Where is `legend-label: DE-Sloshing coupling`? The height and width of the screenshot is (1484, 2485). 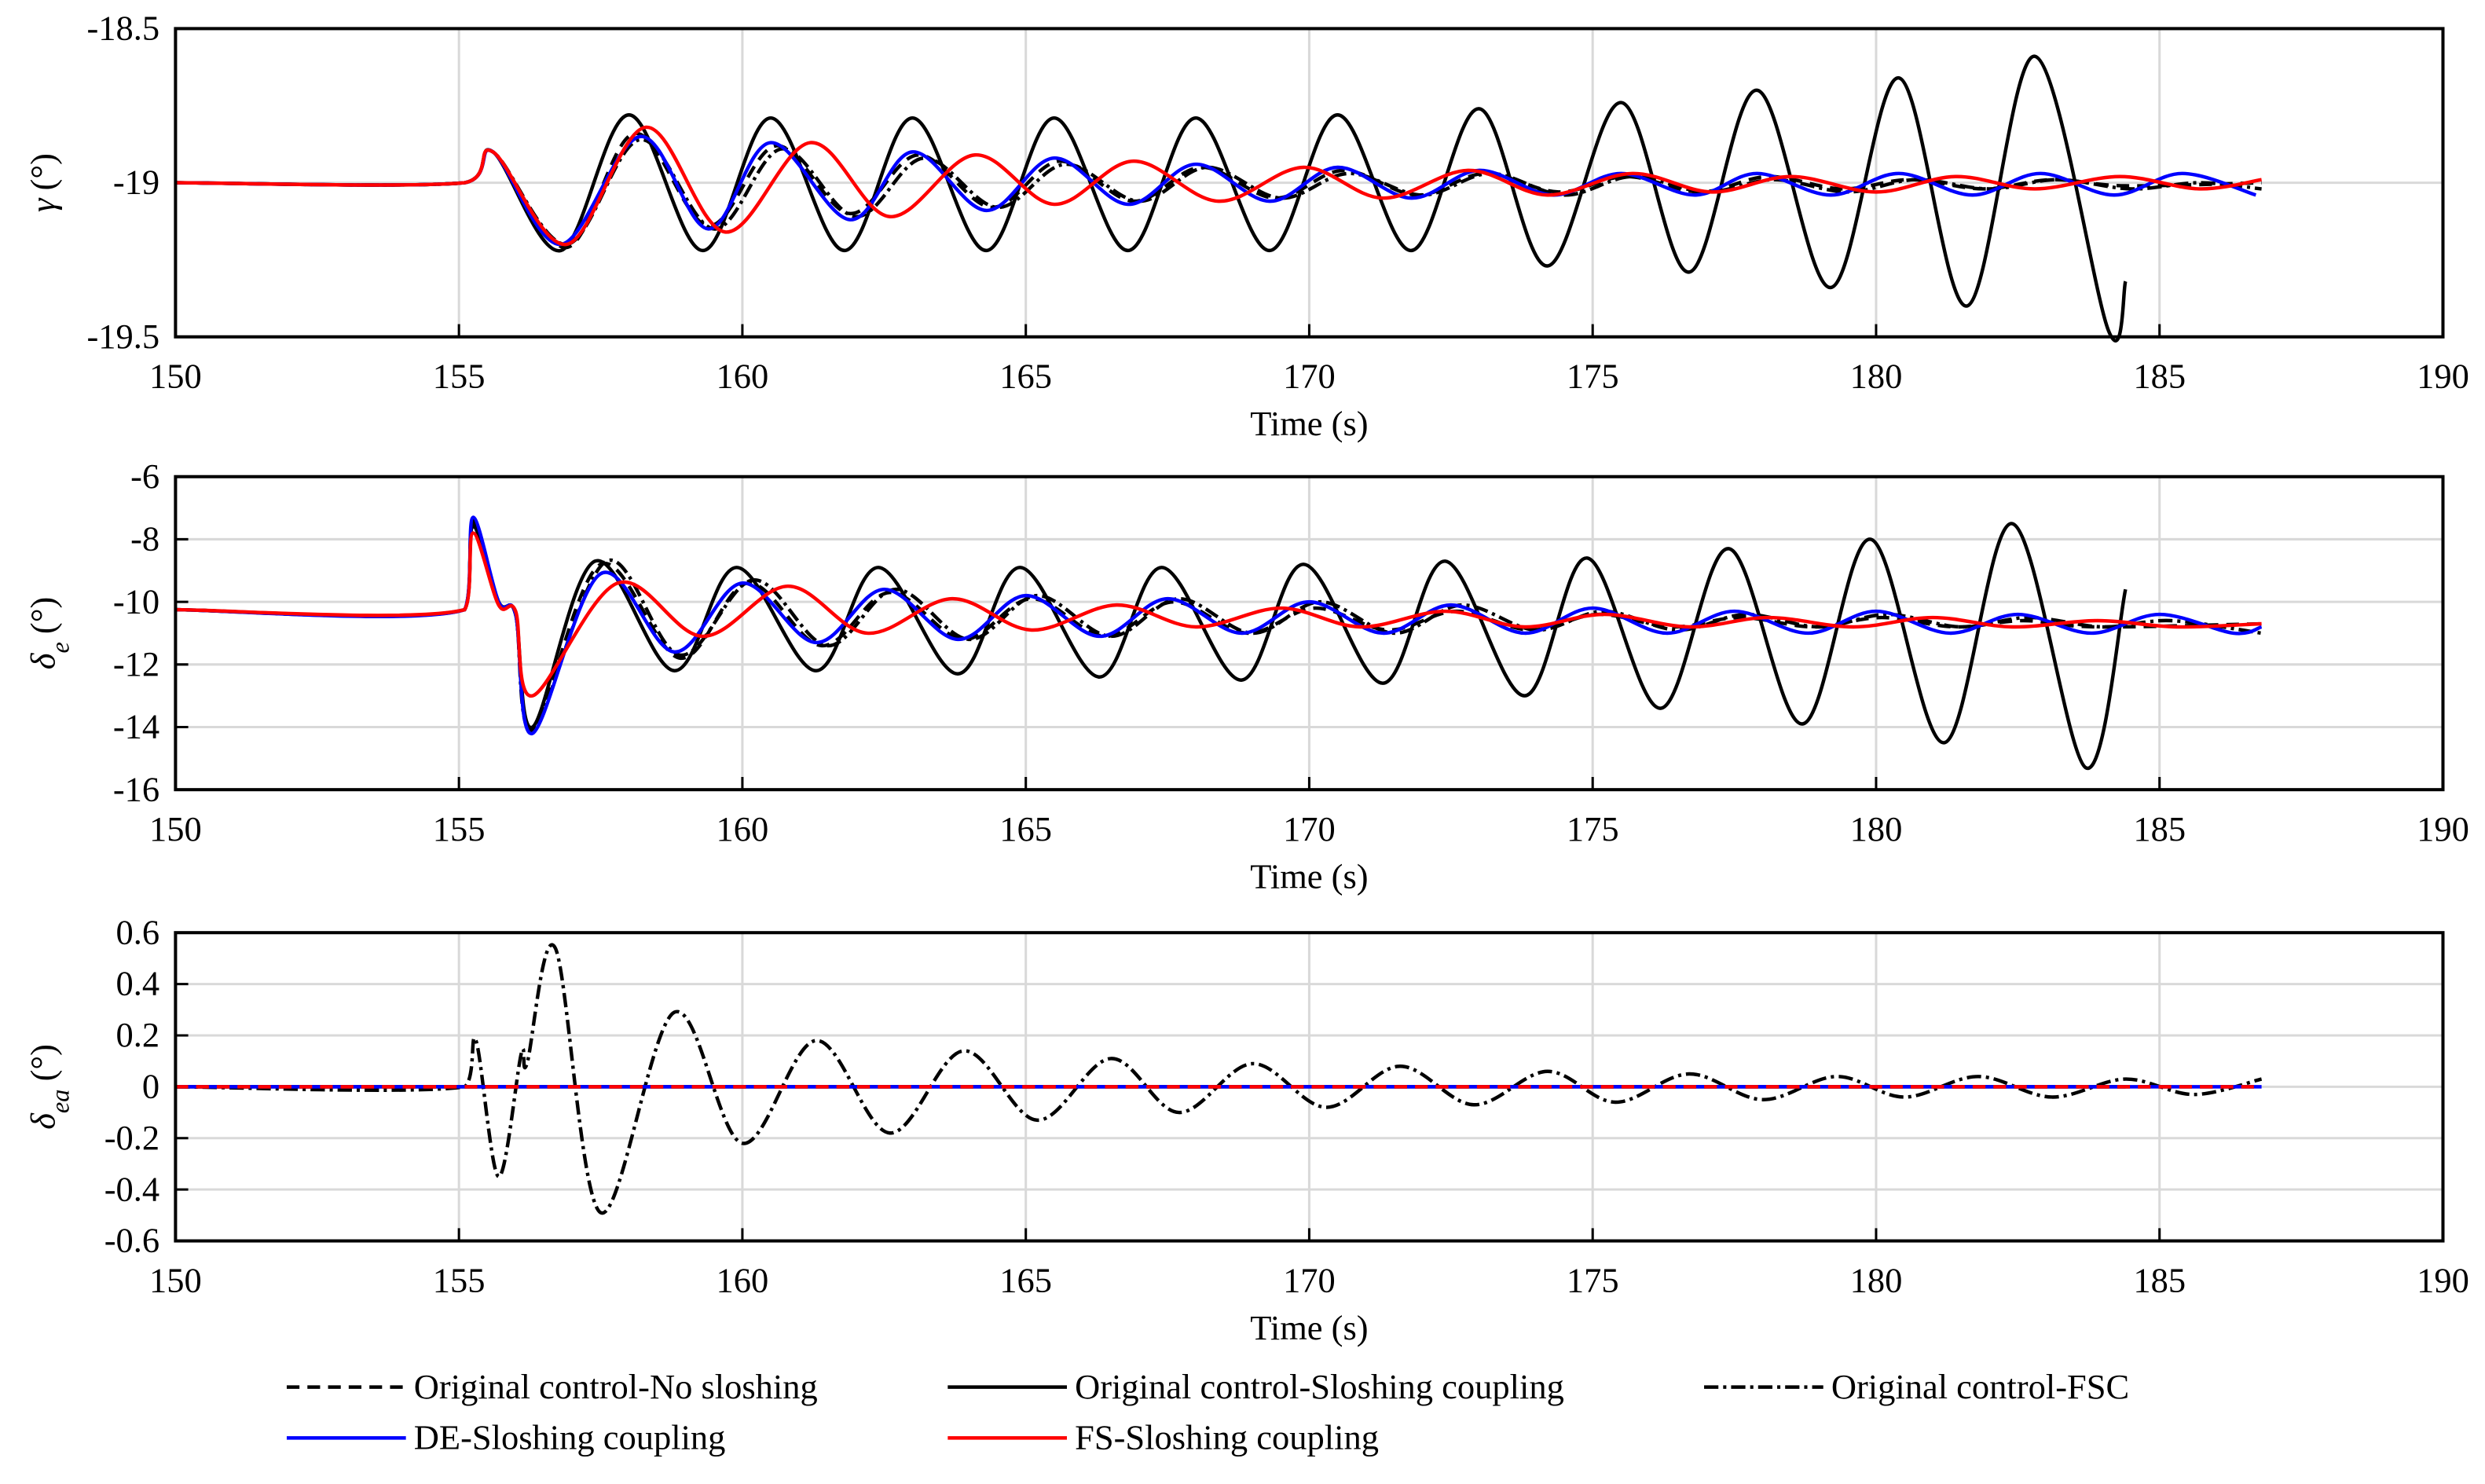
legend-label: DE-Sloshing coupling is located at coordinates (570, 1437).